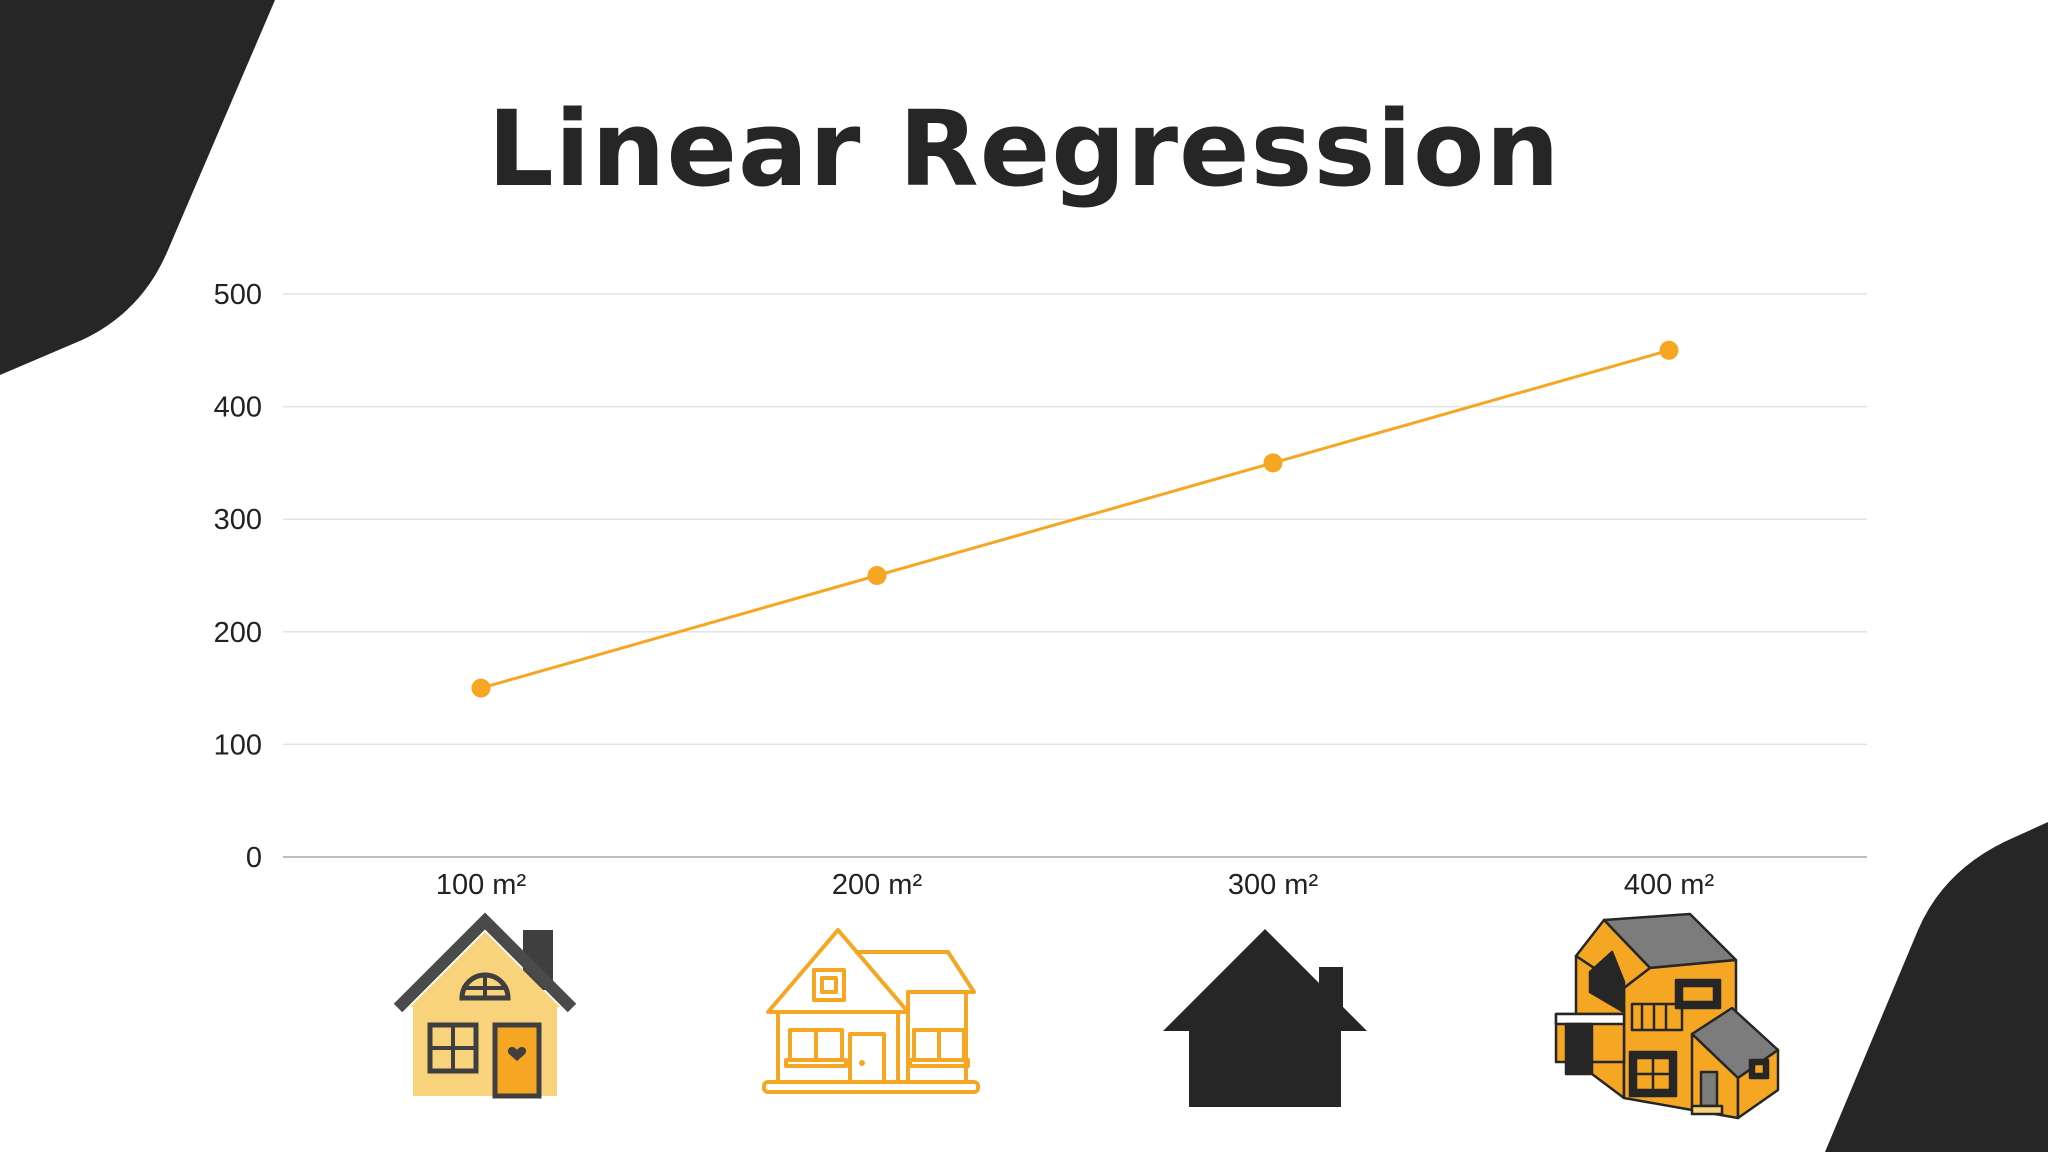  What do you see at coordinates (1075, 885) in the screenshot?
I see `x-axis-categories: 100 m² 200 m² 300 m² 400 m²` at bounding box center [1075, 885].